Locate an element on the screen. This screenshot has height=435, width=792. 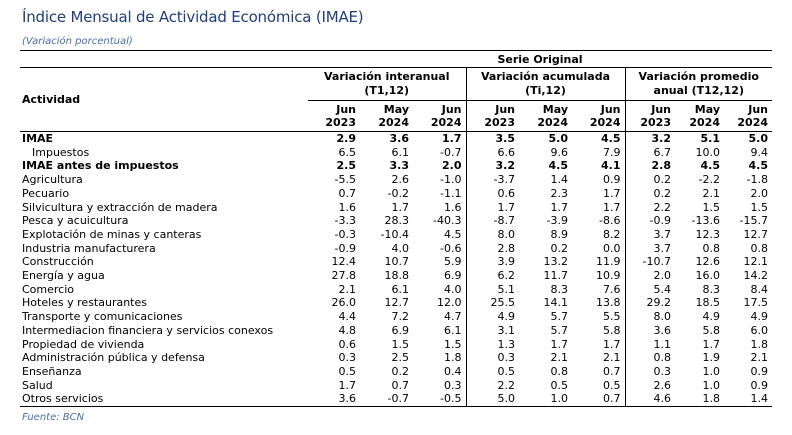
row-label: Salud is located at coordinates (37, 385).